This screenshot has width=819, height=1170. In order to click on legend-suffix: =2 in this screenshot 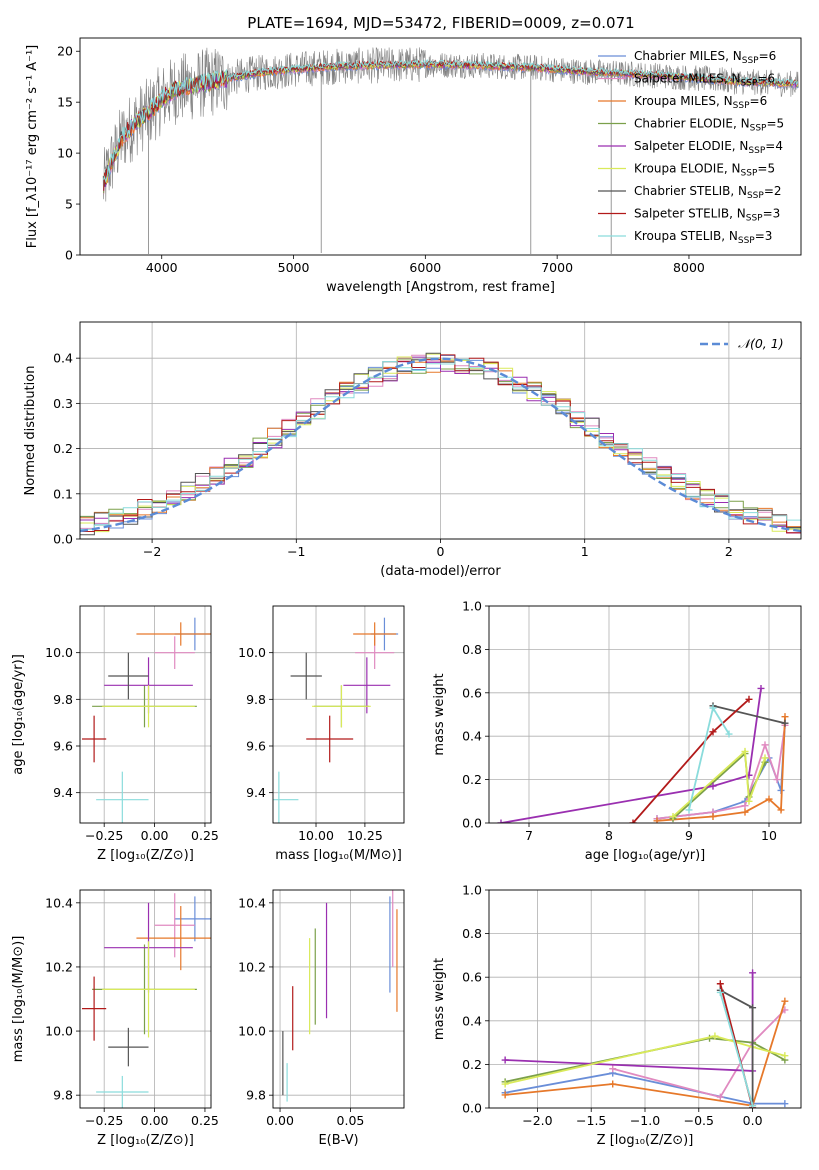, I will do `click(773, 191)`.